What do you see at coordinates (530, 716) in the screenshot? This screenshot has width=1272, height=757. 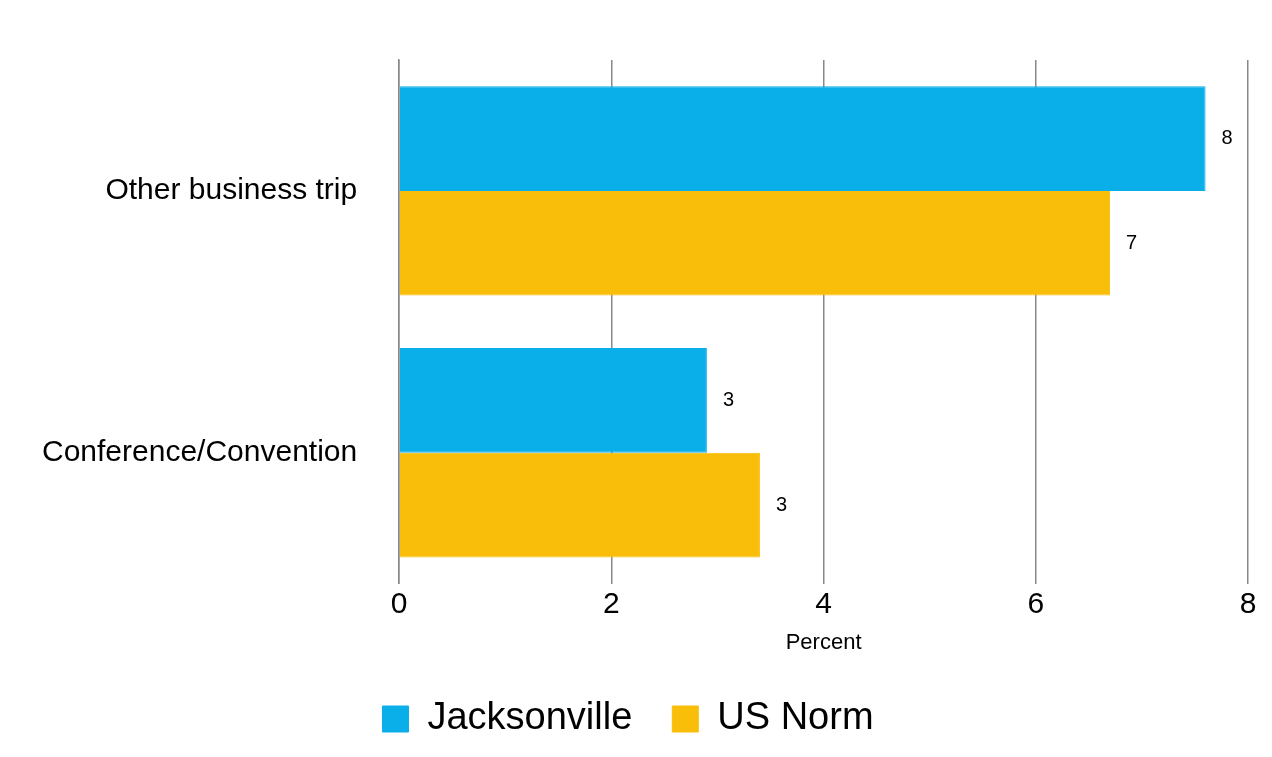 I see `legend-label: Jacksonville` at bounding box center [530, 716].